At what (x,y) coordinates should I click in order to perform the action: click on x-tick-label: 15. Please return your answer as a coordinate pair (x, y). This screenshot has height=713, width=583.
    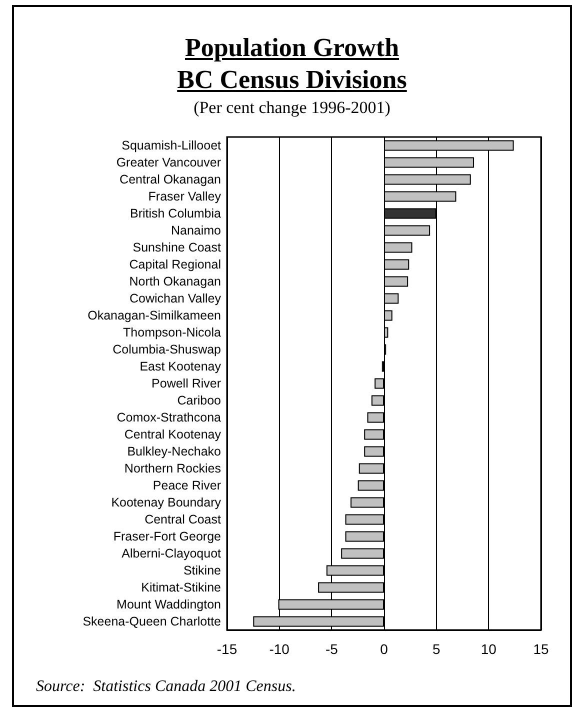
    Looking at the image, I should click on (541, 649).